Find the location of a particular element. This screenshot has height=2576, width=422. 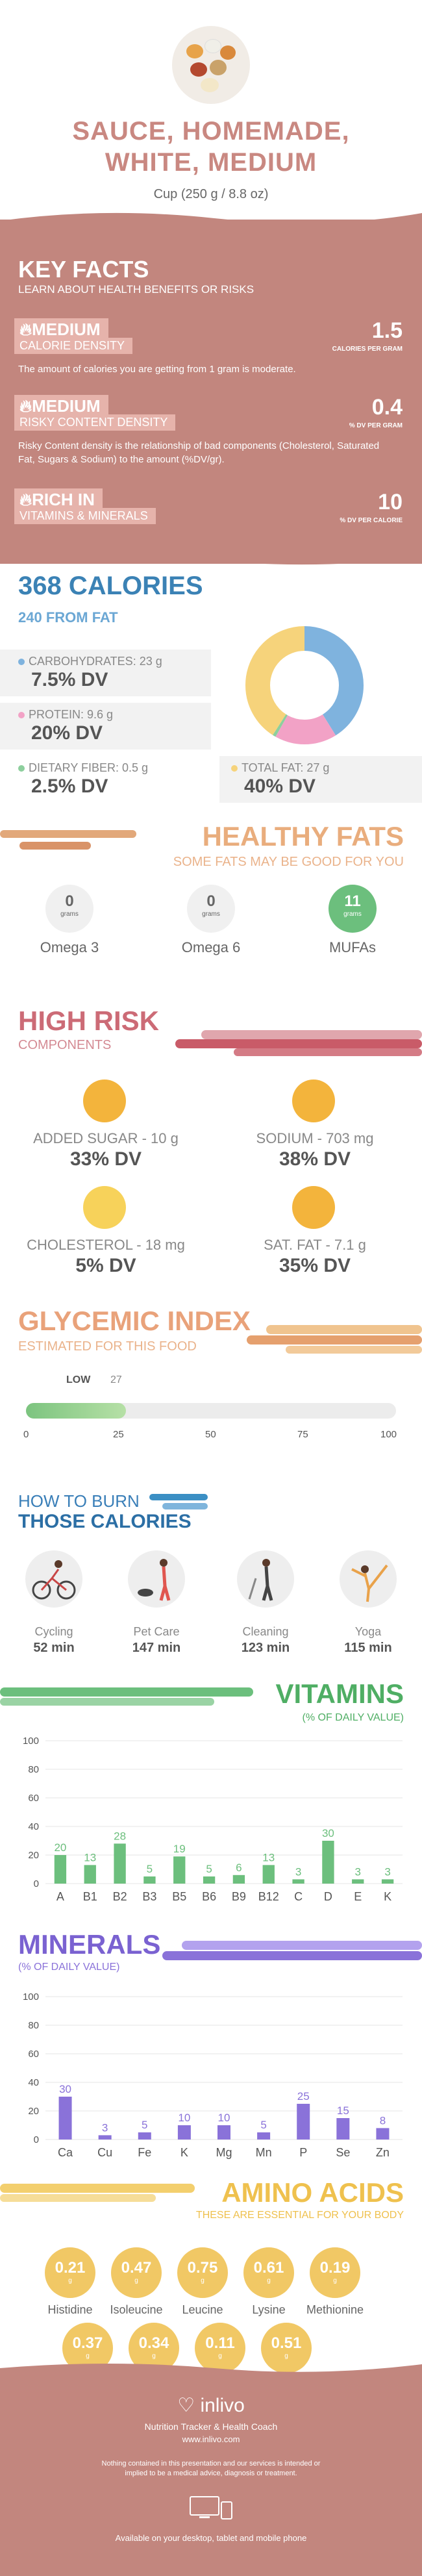

burn-title-line1: HOW TO BURN is located at coordinates (79, 1501).